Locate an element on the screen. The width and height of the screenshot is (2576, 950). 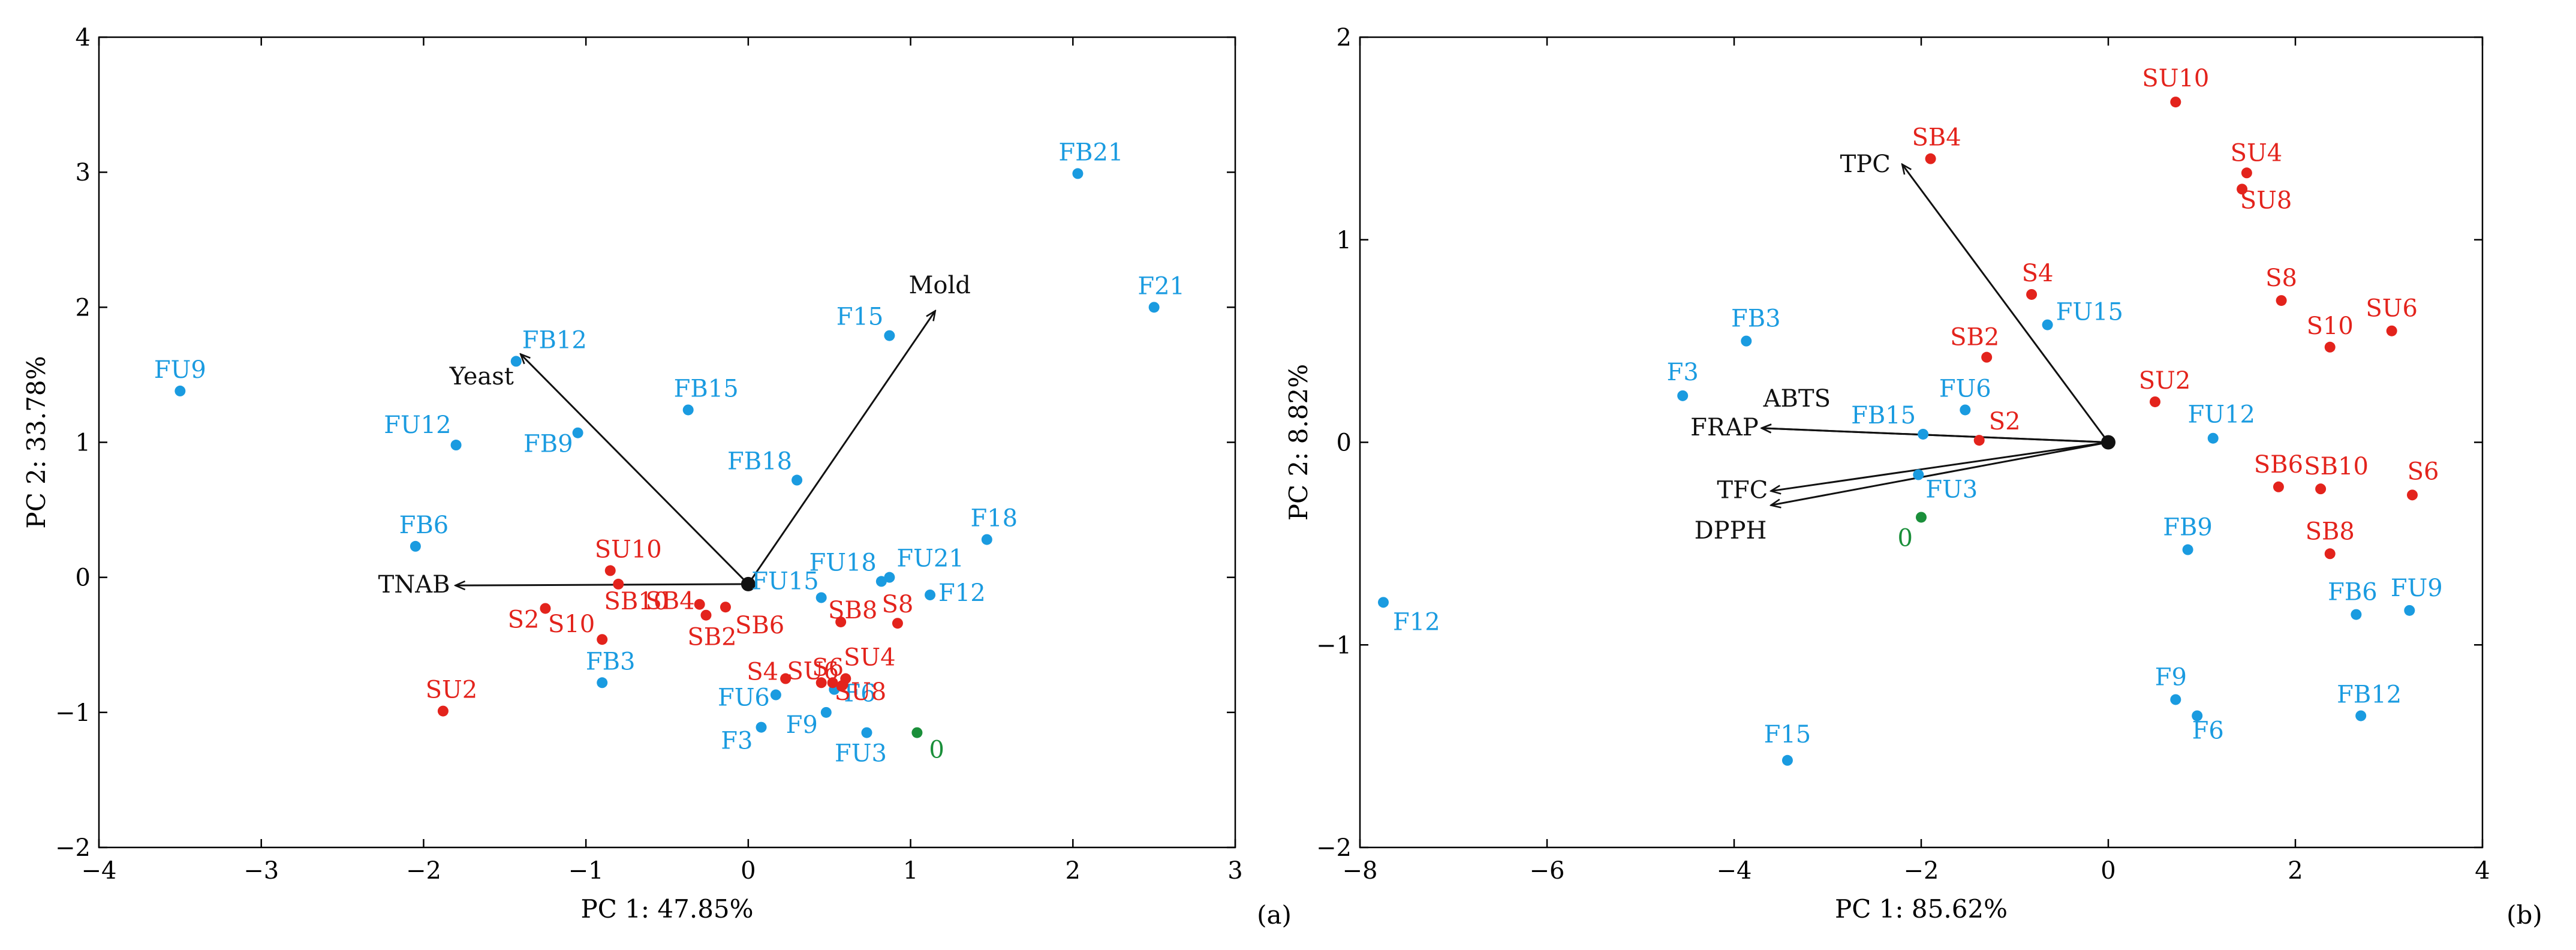
panel-a-point-sb10 is located at coordinates (618, 584).